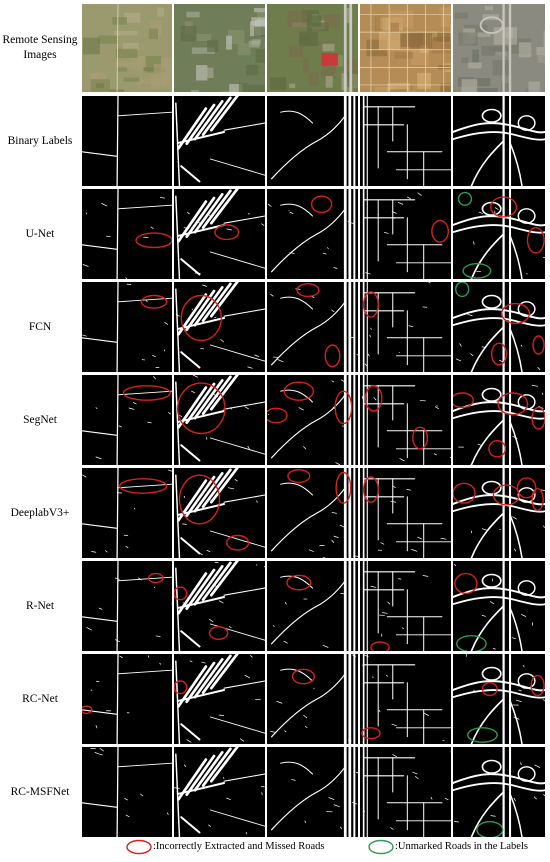 The image size is (550, 862). Describe the element at coordinates (499, 792) in the screenshot. I see `panel-row8-col4` at that location.